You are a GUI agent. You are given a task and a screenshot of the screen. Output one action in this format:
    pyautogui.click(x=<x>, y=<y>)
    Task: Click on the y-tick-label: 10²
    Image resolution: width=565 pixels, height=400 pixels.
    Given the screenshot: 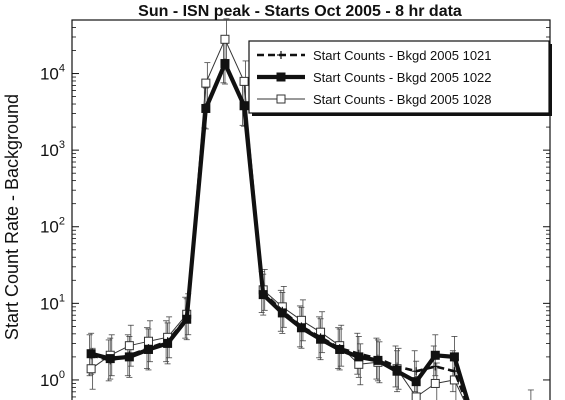 What is the action you would take?
    pyautogui.click(x=52, y=226)
    